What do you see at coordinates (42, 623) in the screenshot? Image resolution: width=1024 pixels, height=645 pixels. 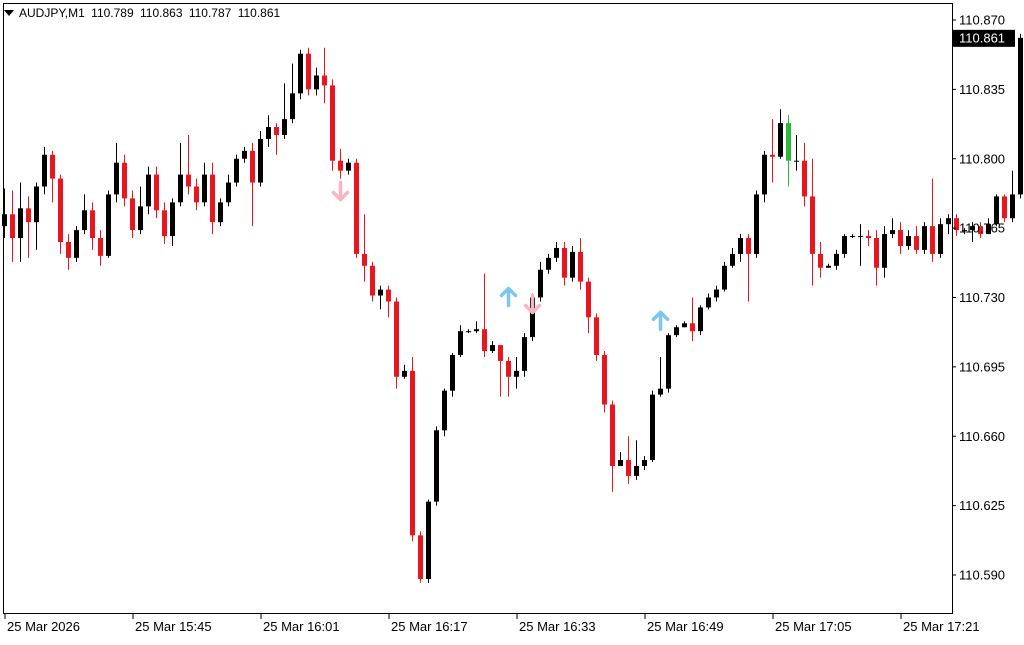 I see `time-tick: 25 Mar 2026` at bounding box center [42, 623].